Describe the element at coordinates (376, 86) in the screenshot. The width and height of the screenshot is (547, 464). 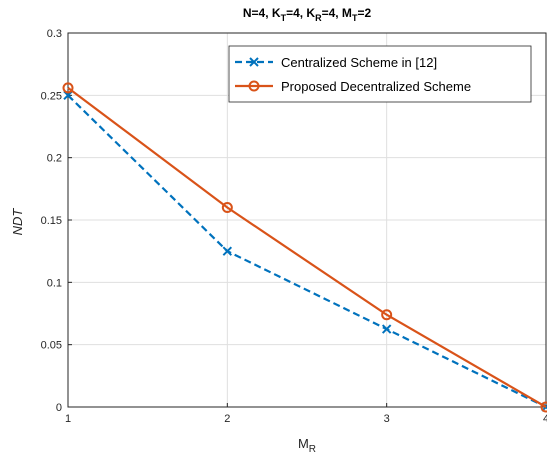
I see `legend-label: Proposed Decentralized Scheme` at that location.